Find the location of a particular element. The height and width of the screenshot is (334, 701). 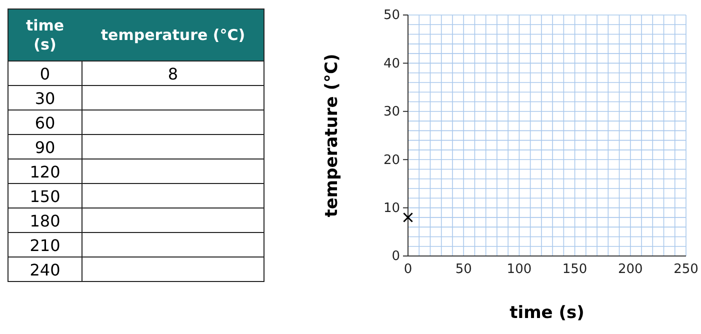

y-tick-label: 240 is located at coordinates (45, 270).